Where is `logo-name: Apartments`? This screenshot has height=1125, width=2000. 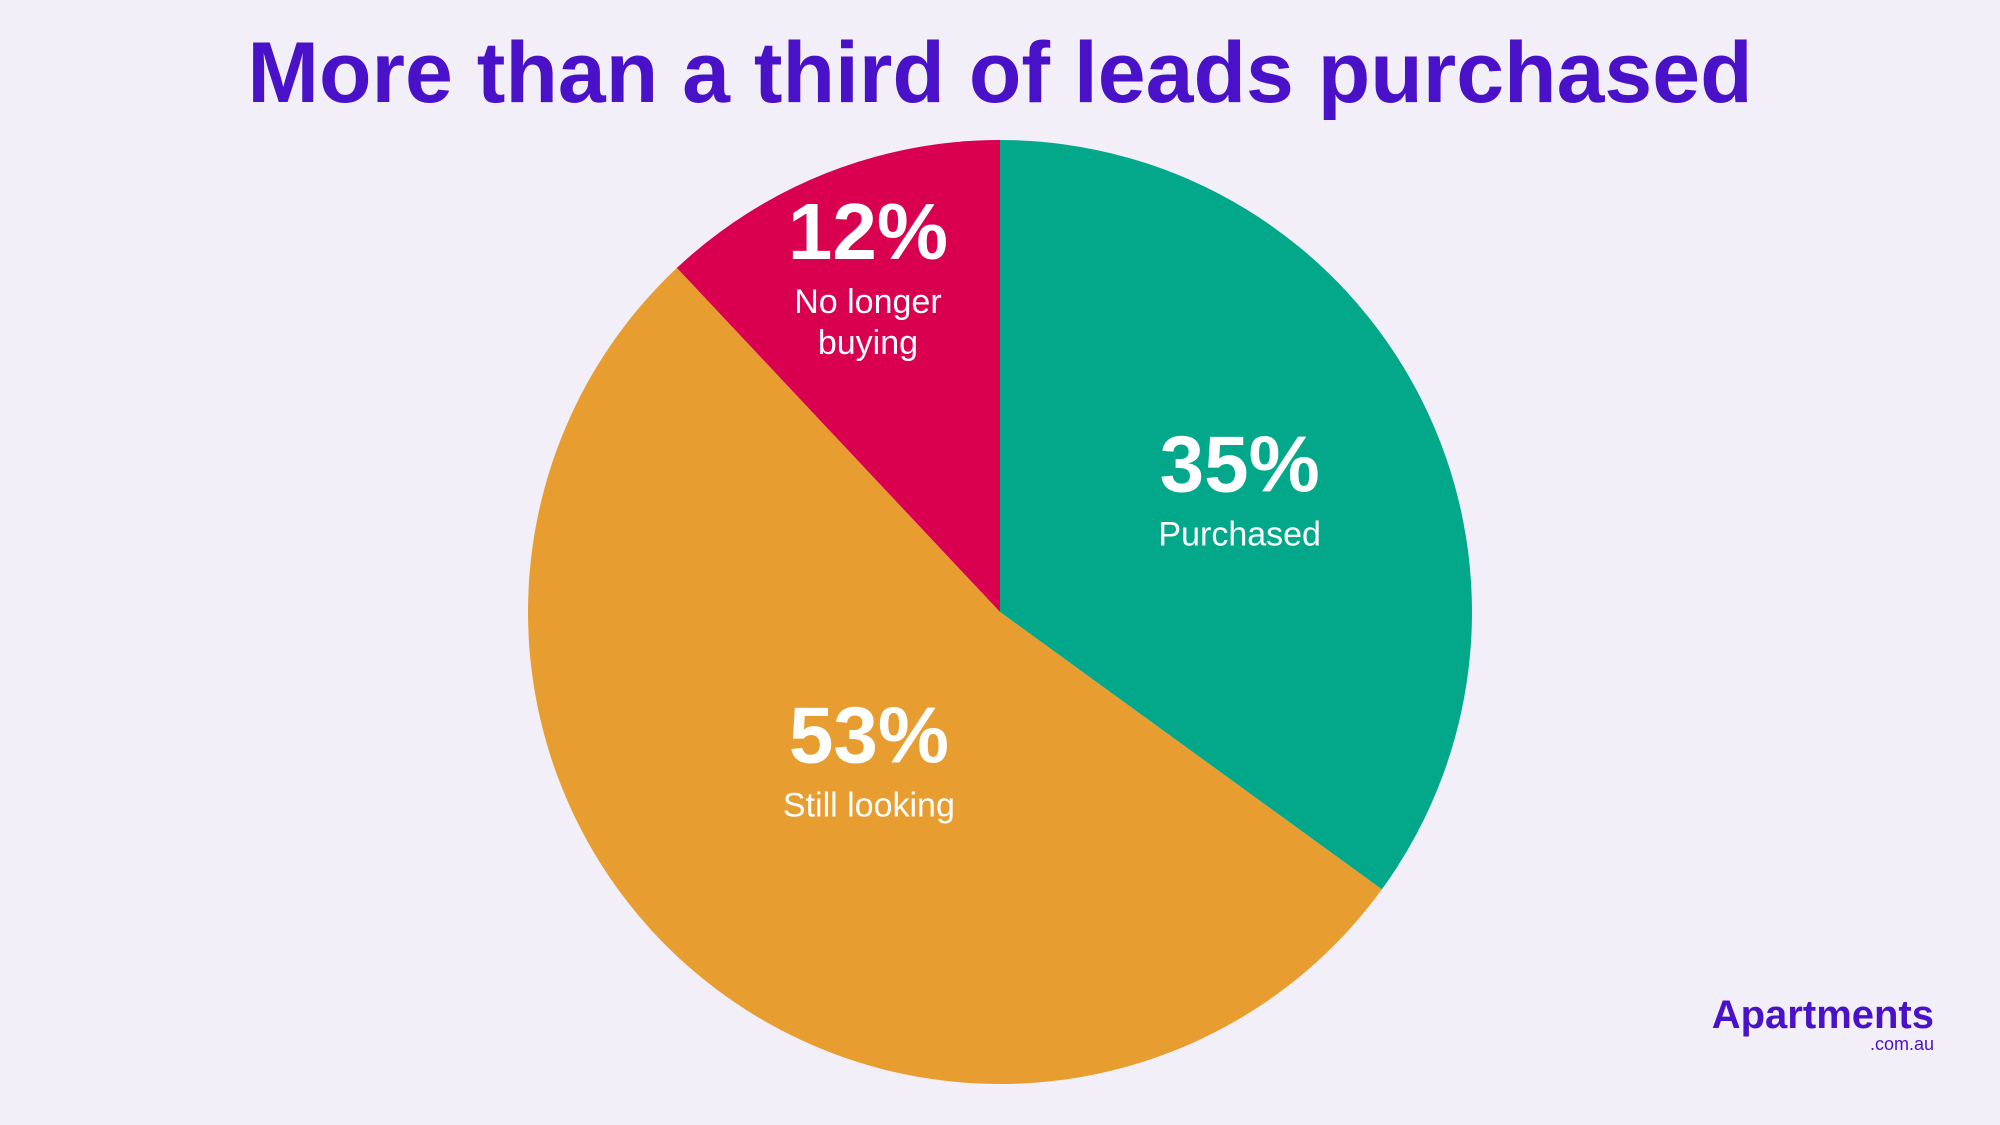 logo-name: Apartments is located at coordinates (1822, 1015).